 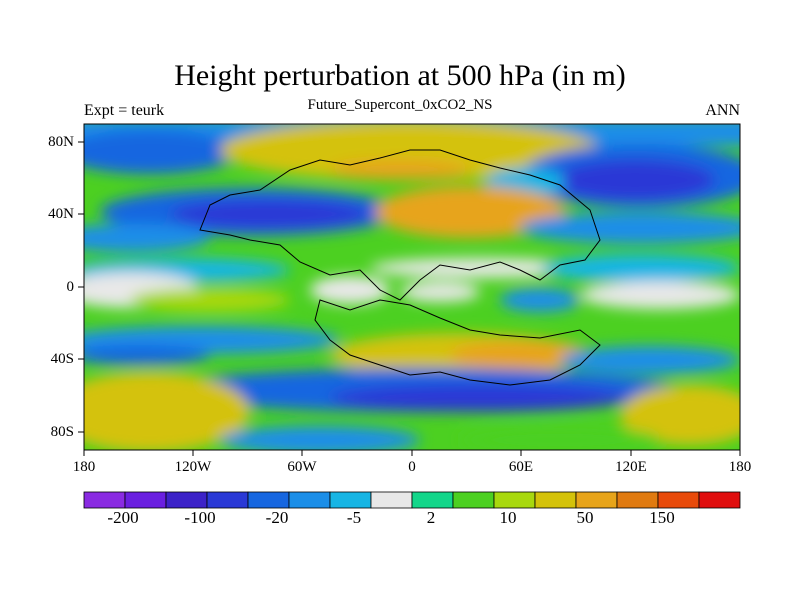 I want to click on season-label: ANN, so click(x=722, y=110).